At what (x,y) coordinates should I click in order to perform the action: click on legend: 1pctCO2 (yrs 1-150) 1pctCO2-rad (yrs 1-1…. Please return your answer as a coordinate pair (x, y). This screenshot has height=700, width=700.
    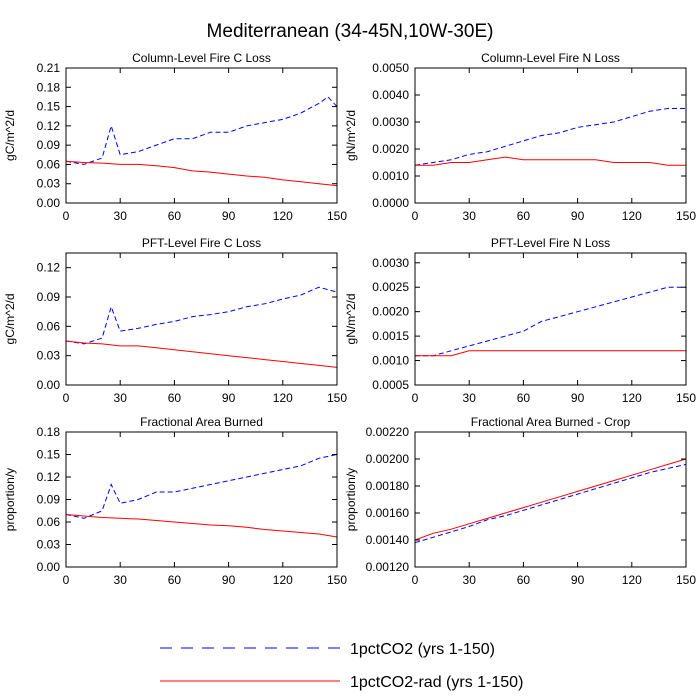
    Looking at the image, I should click on (341, 666).